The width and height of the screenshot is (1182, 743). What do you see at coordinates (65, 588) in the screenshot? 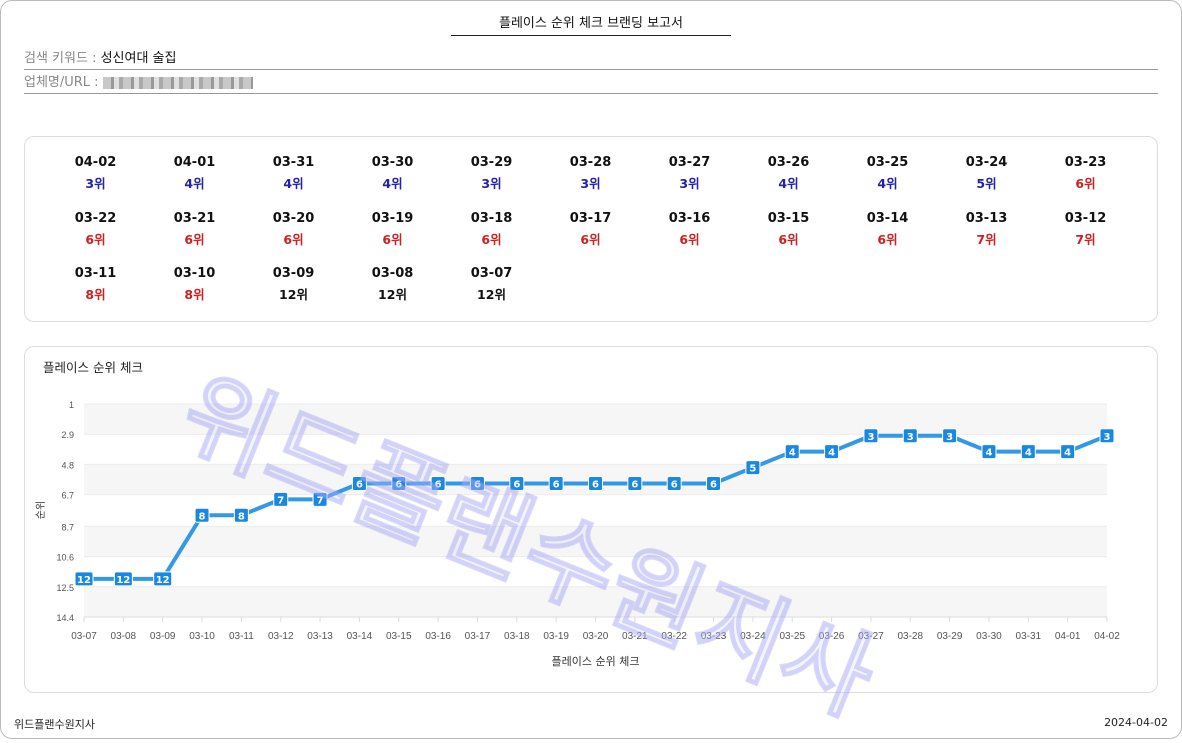
I see `y-tick-label: 12.5` at bounding box center [65, 588].